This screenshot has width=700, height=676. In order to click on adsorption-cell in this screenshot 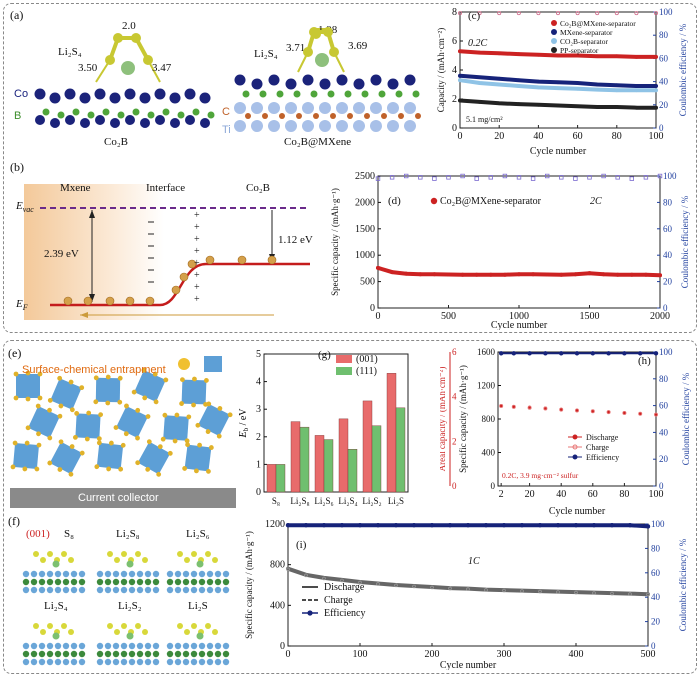, I will do `click(54, 644)`.